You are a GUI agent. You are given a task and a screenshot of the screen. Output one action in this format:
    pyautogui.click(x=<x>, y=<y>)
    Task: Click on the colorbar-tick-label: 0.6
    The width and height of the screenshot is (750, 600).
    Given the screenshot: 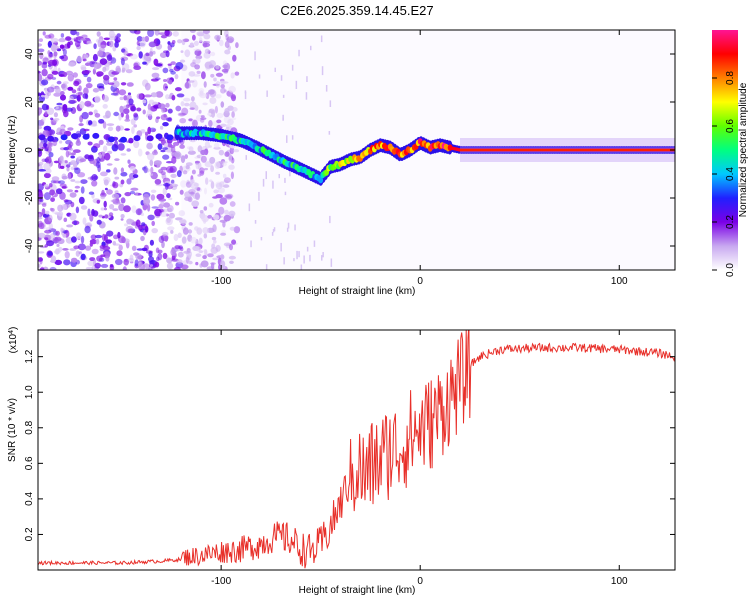 What is the action you would take?
    pyautogui.click(x=730, y=126)
    